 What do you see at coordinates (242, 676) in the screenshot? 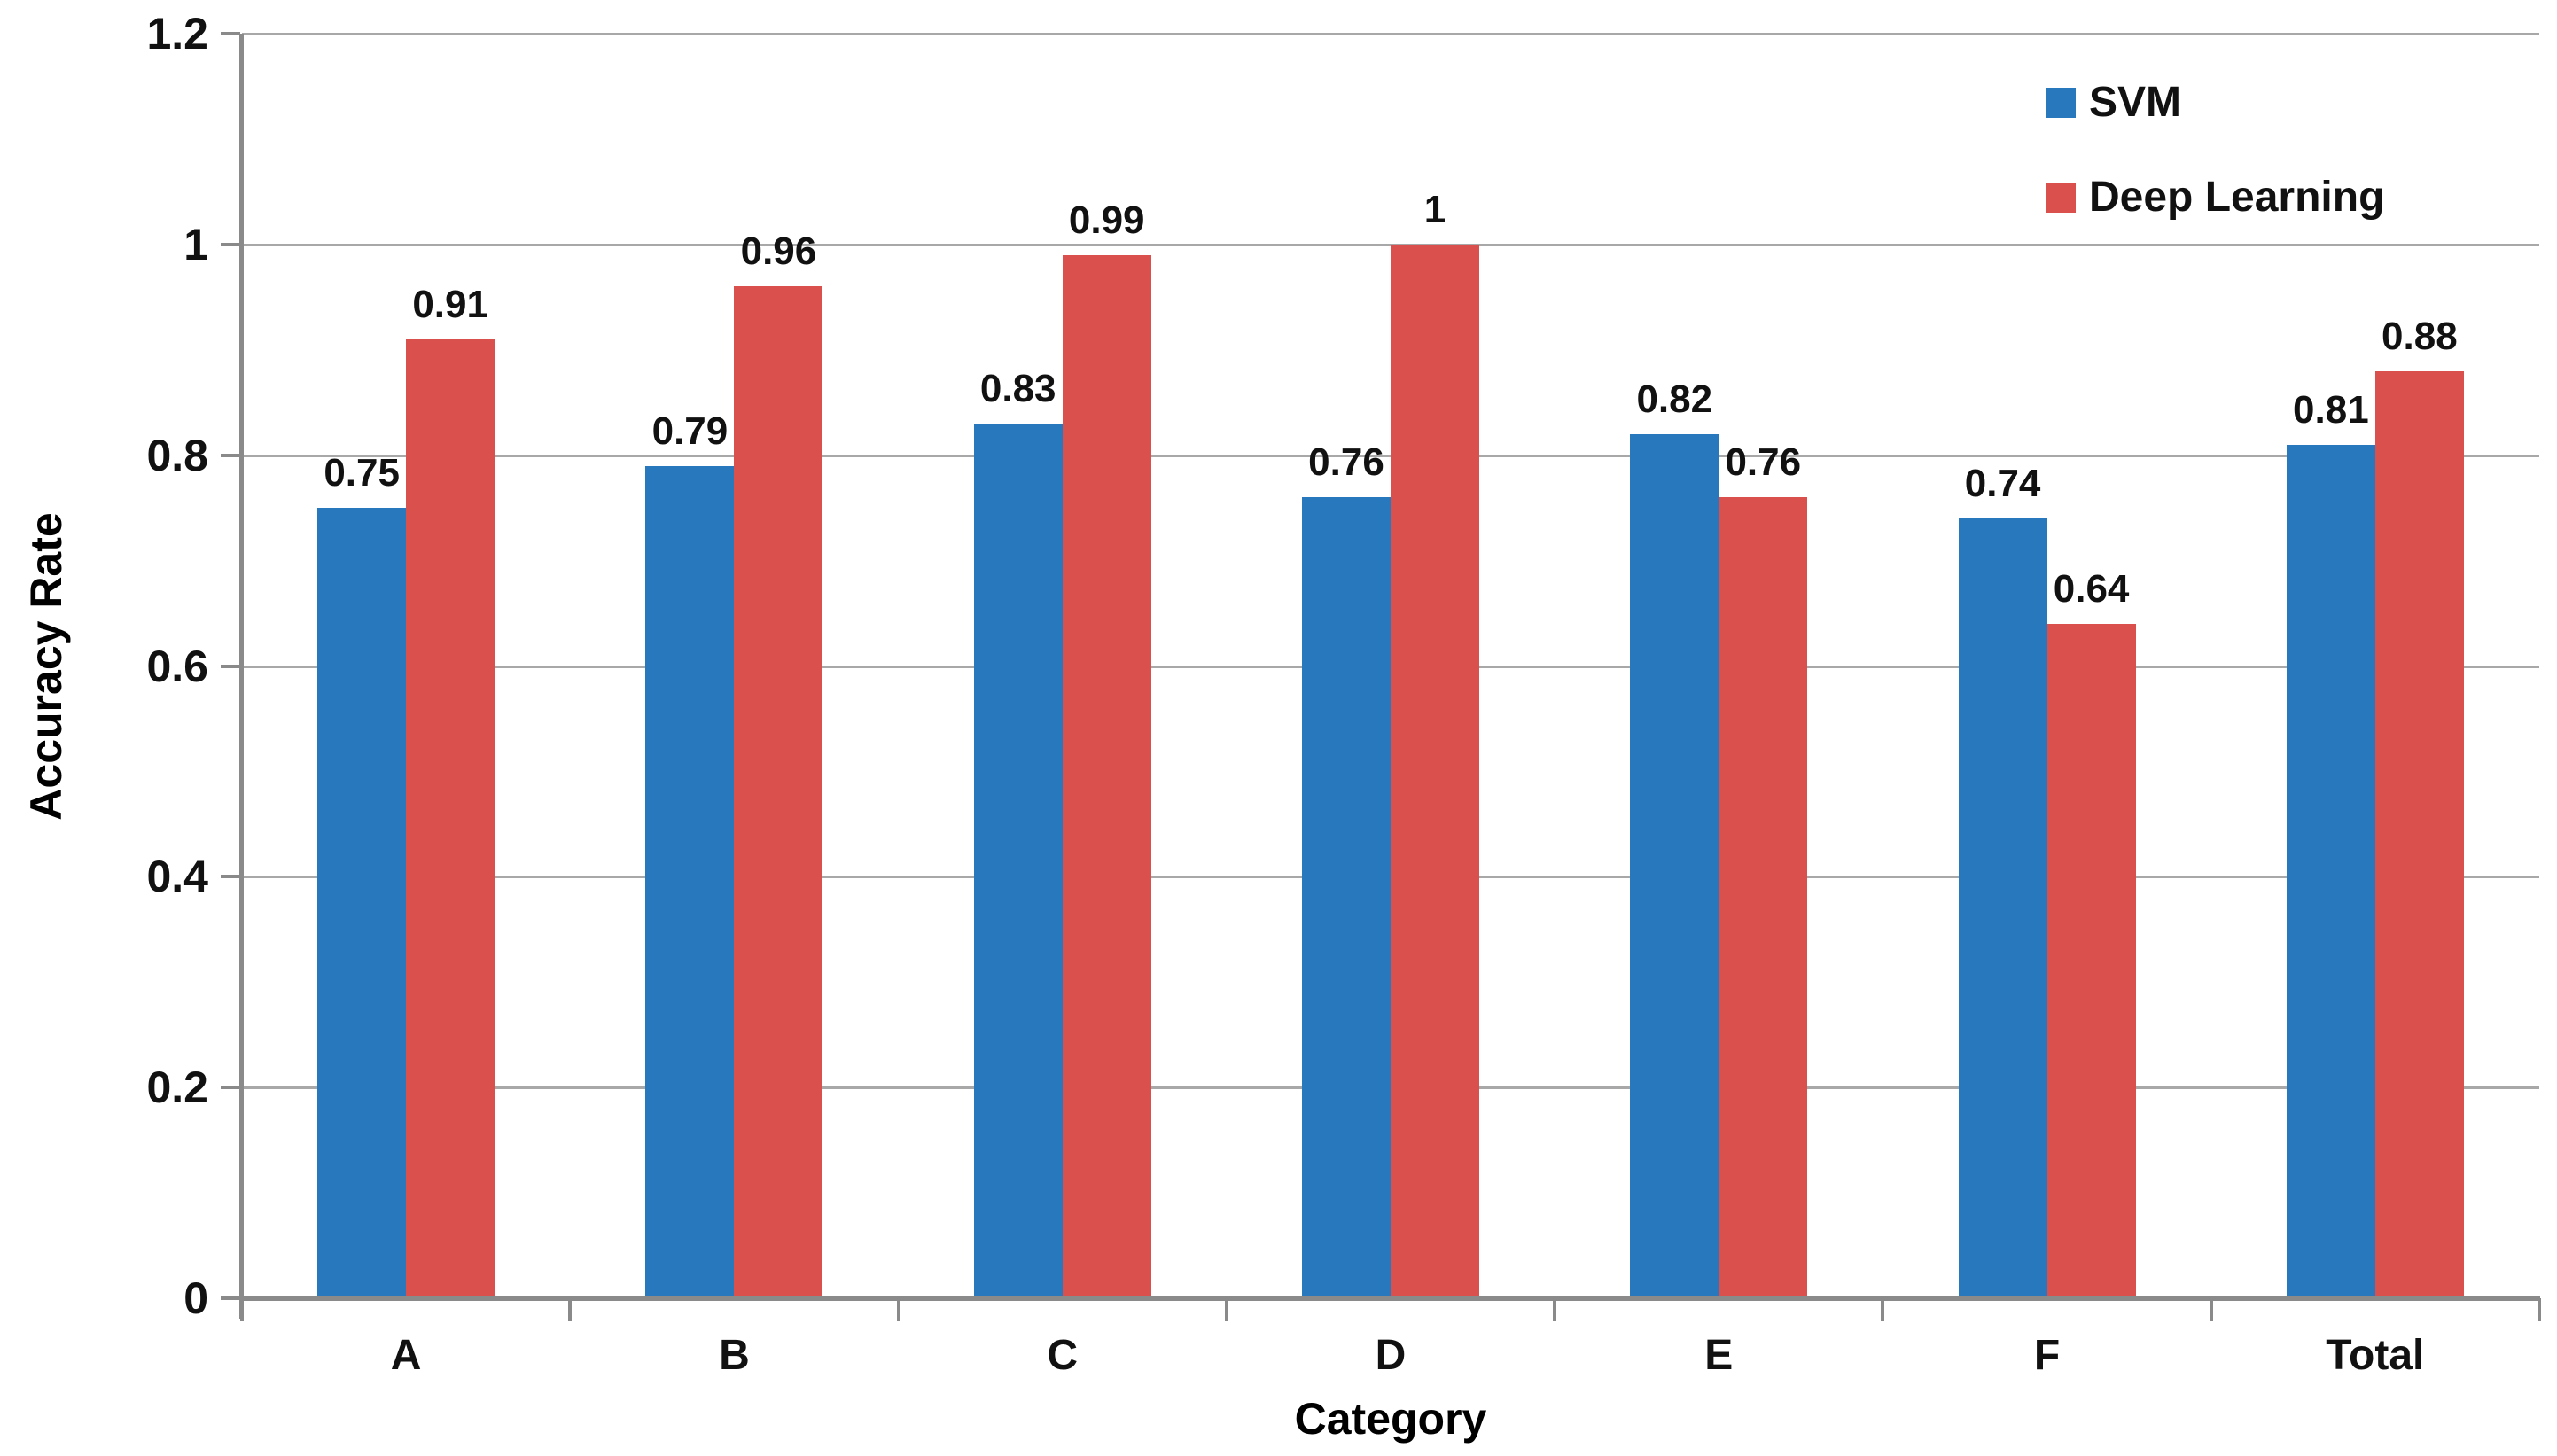
I see `y-axis-line` at bounding box center [242, 676].